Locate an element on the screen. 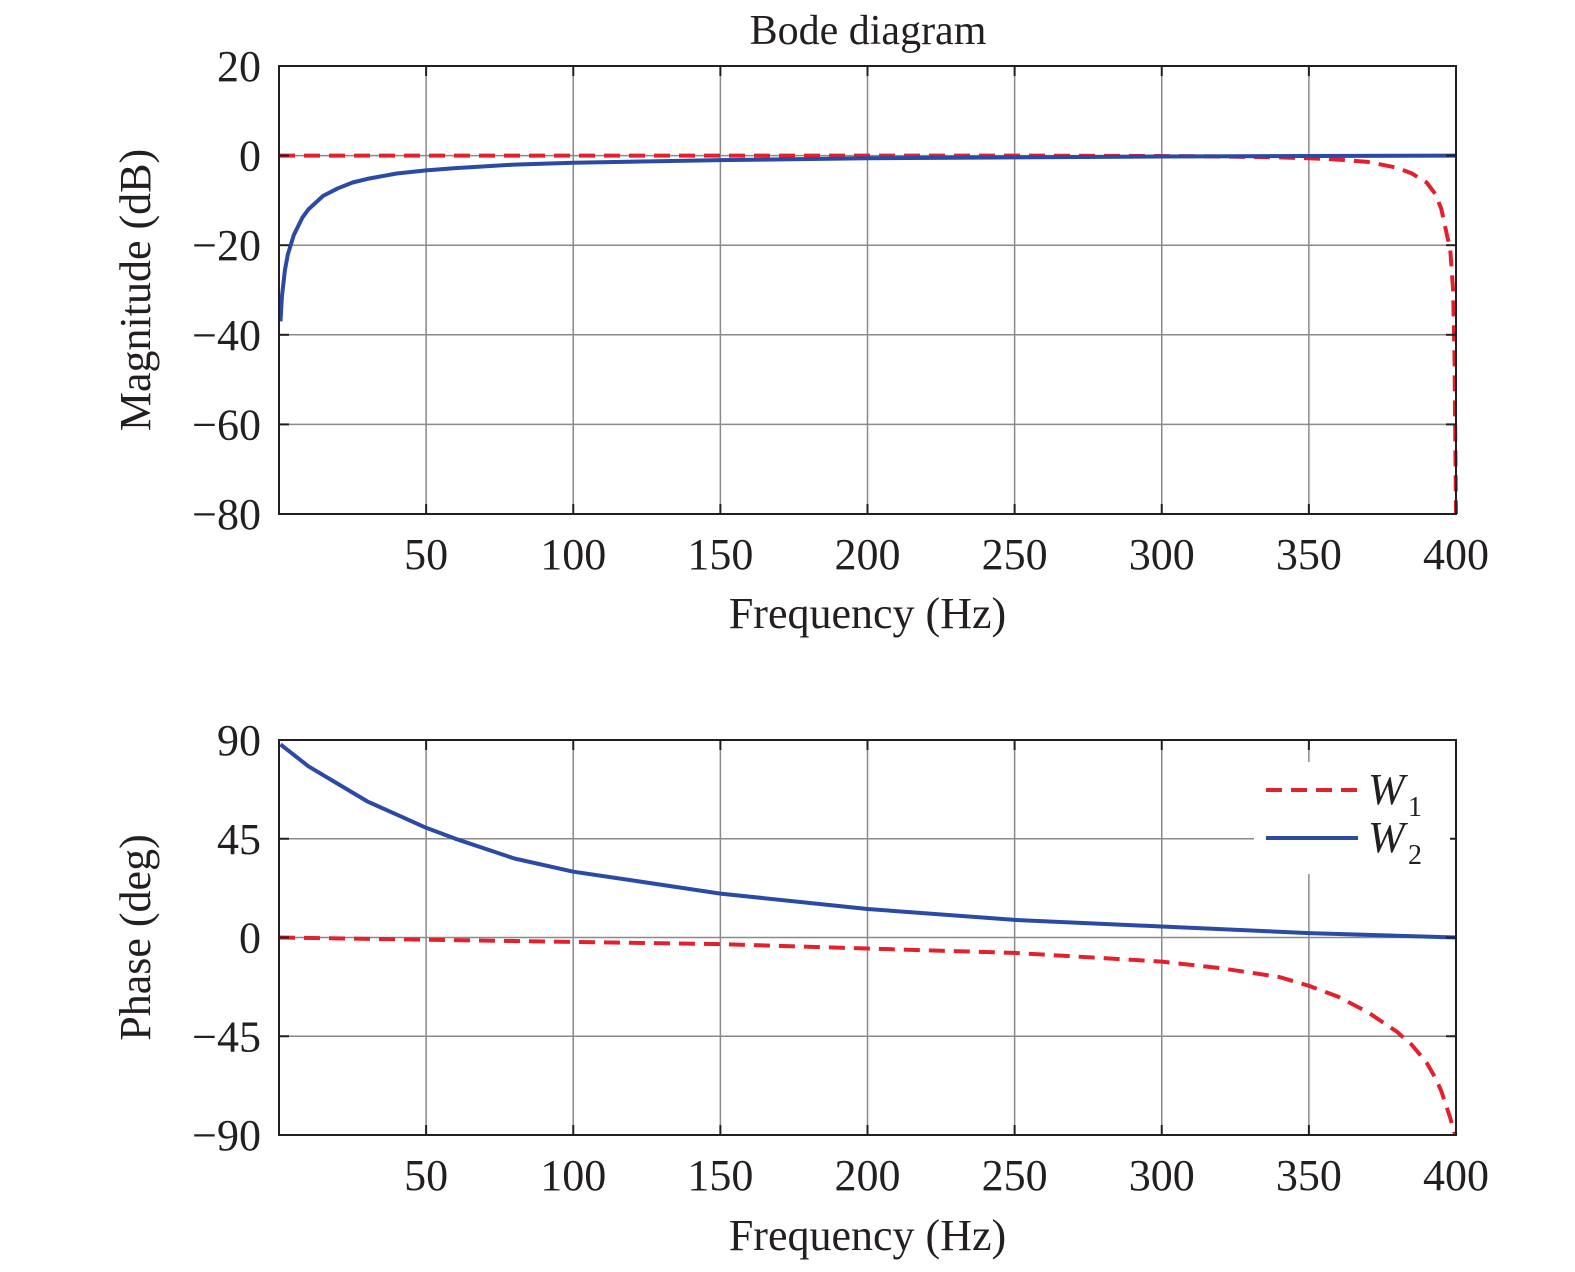  phase-y-tick-label: −45 is located at coordinates (226, 1036).